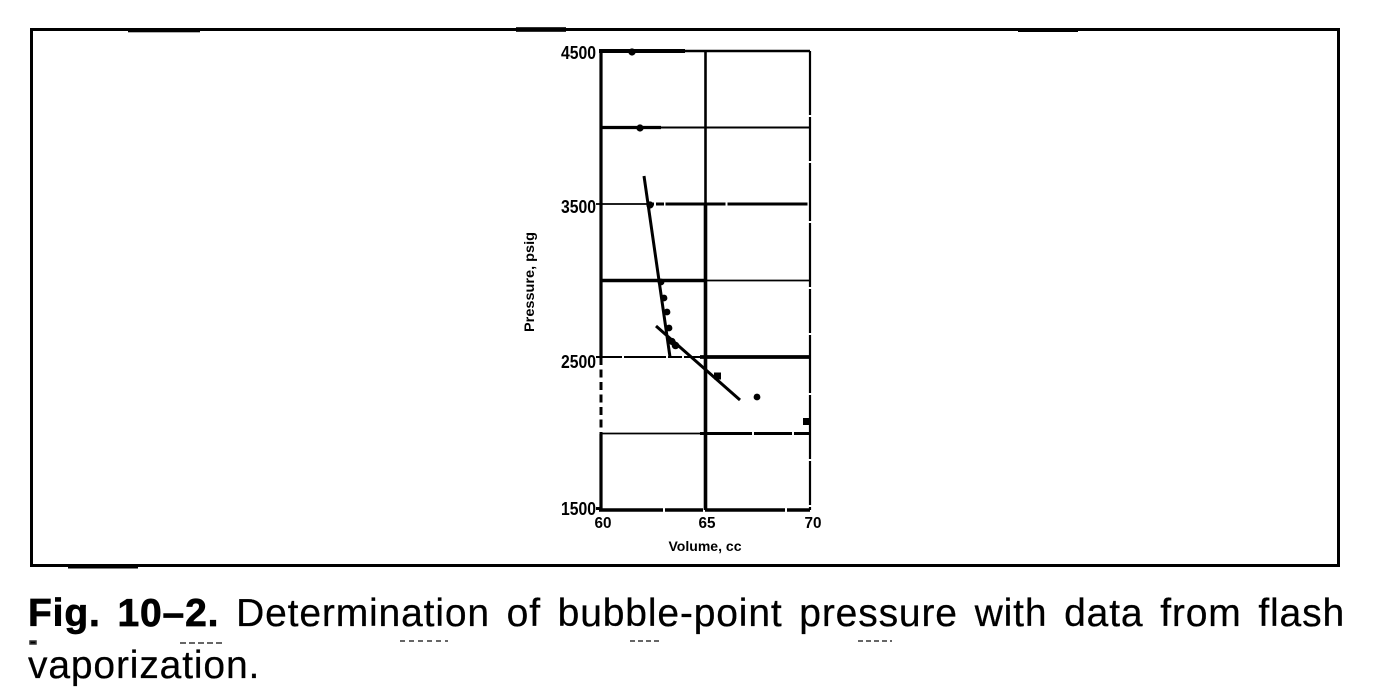 The width and height of the screenshot is (1387, 696). What do you see at coordinates (813, 523) in the screenshot?
I see `svg-text: 70` at bounding box center [813, 523].